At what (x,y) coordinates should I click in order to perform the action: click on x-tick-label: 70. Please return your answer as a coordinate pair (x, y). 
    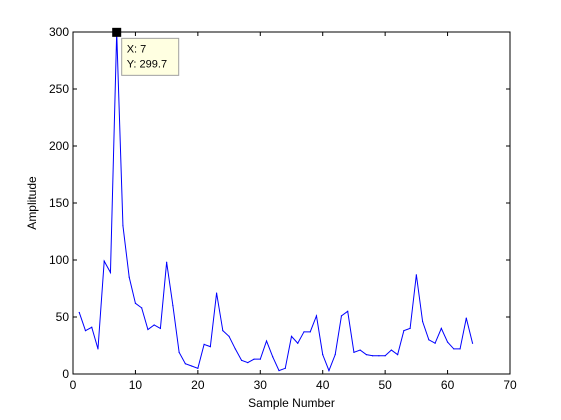
    Looking at the image, I should click on (510, 385).